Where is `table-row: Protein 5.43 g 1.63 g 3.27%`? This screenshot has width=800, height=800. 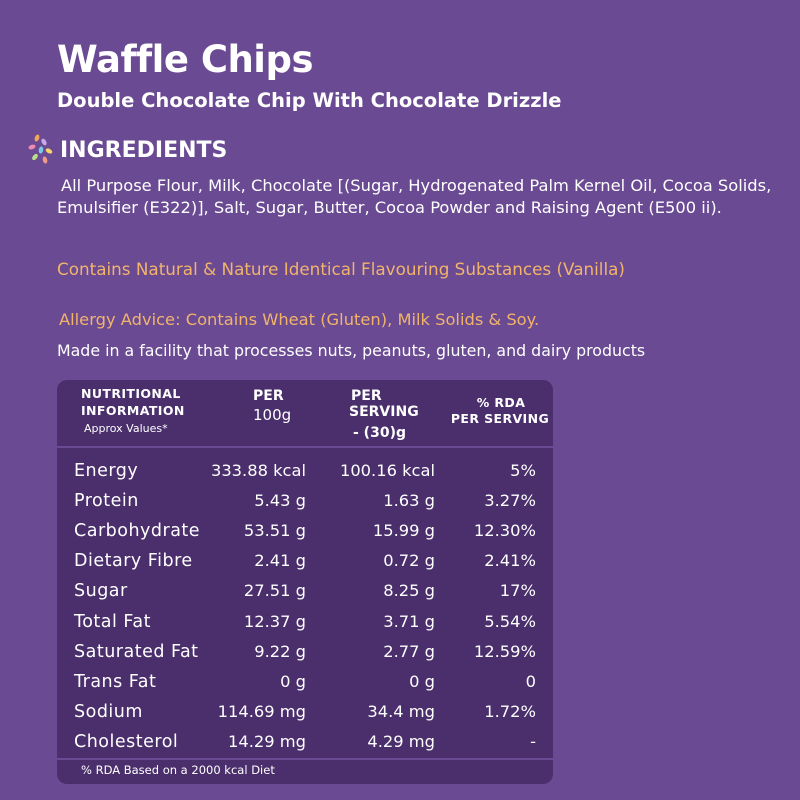
table-row: Protein 5.43 g 1.63 g 3.27% is located at coordinates (305, 502).